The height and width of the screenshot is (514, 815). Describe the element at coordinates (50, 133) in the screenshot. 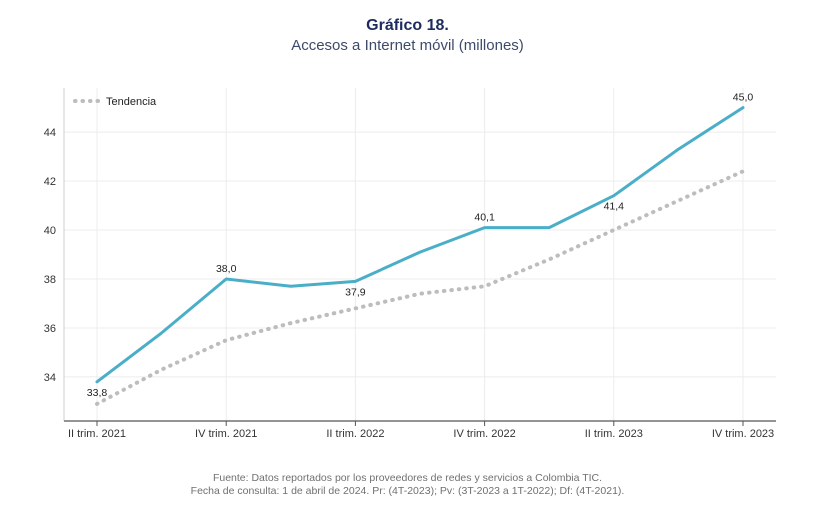

I see `y-tick-label: 44` at that location.